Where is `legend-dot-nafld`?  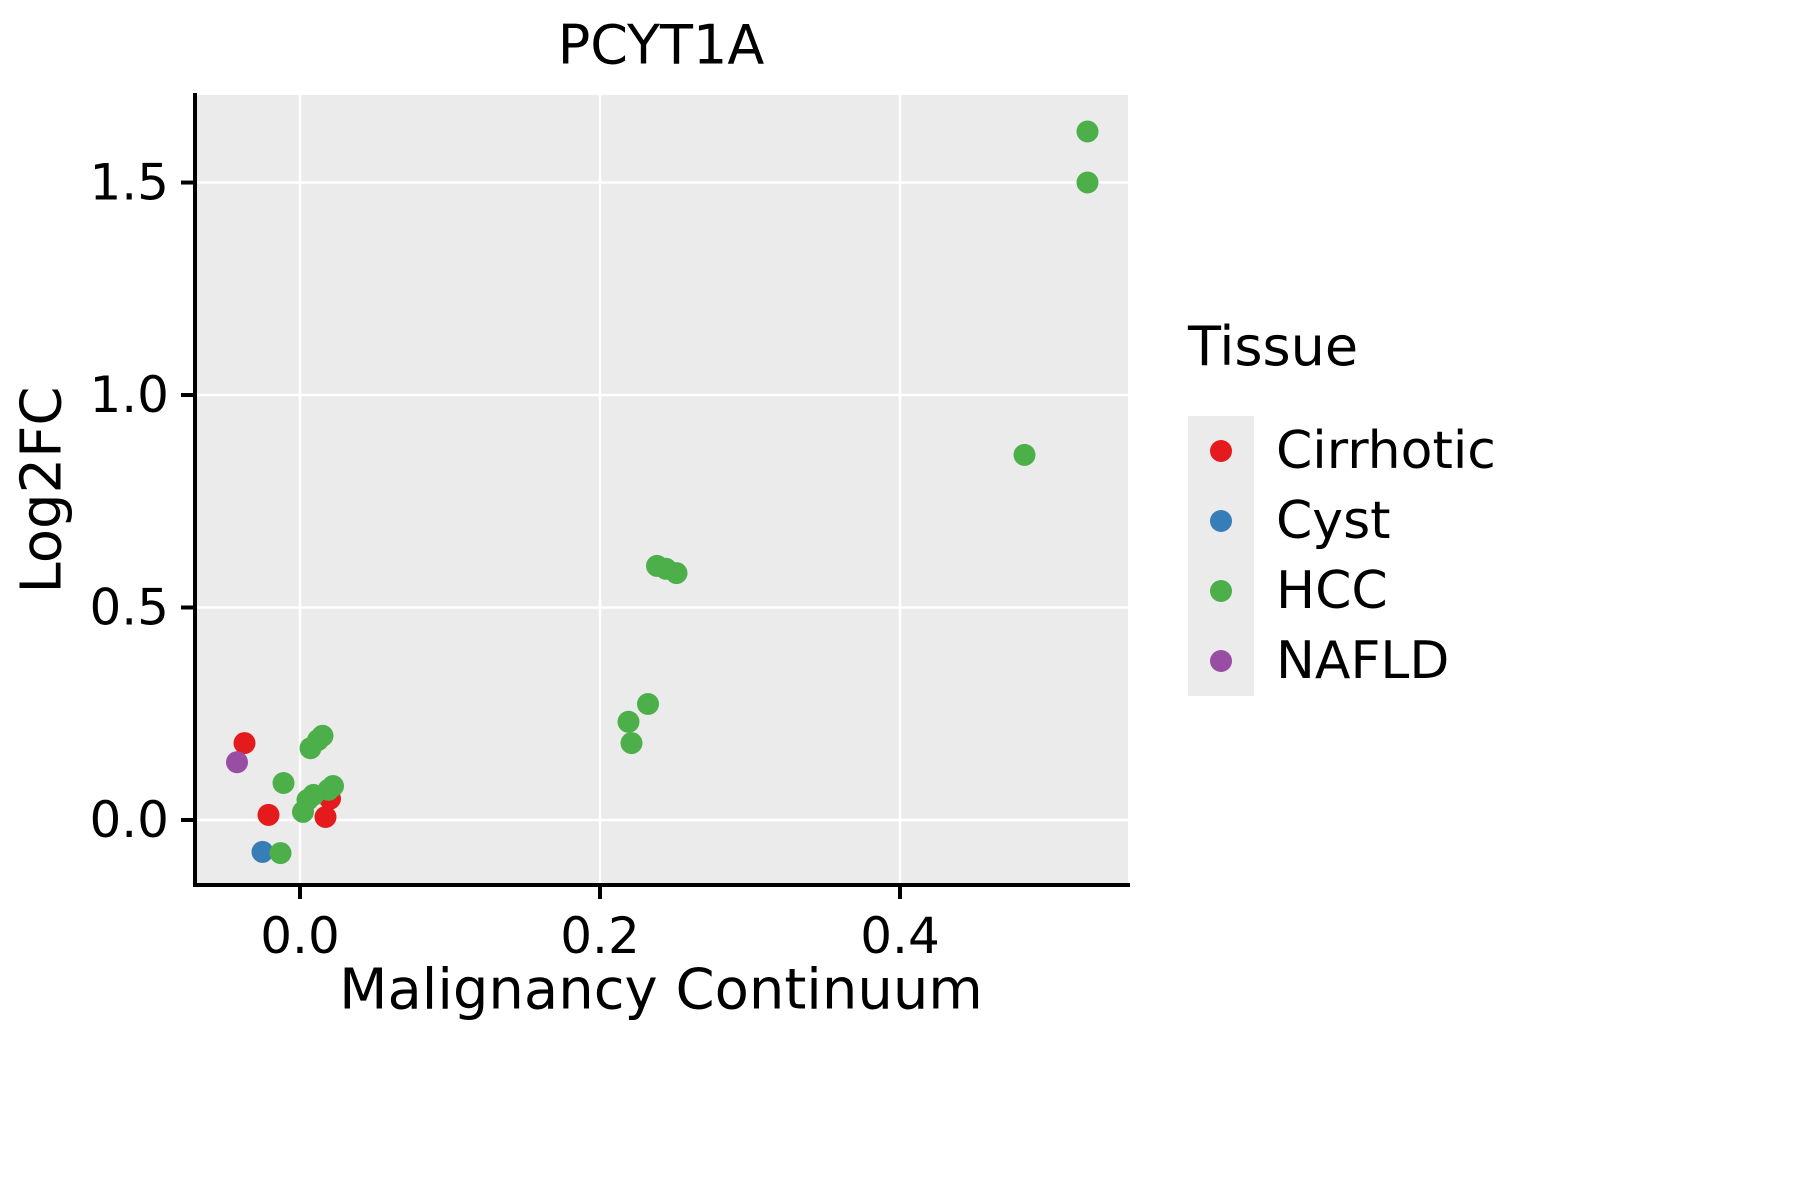 legend-dot-nafld is located at coordinates (1221, 661).